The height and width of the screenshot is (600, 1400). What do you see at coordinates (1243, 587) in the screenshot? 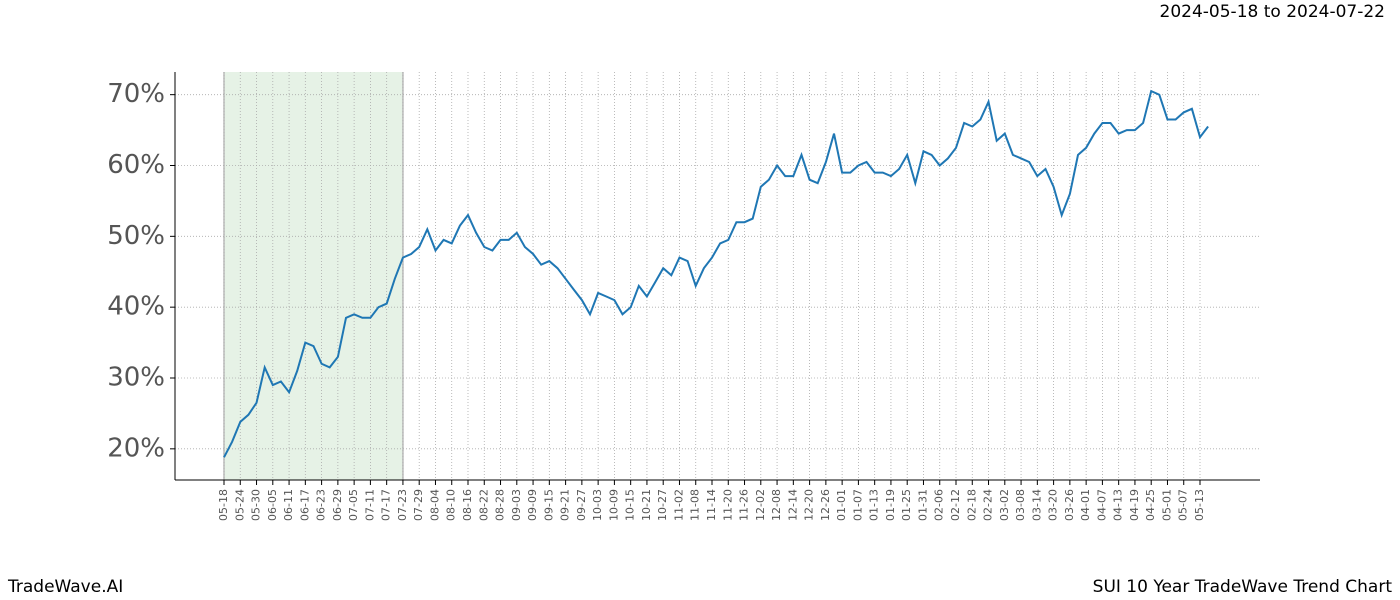
I see `chart-name: SUI 10 Year TradeWave Trend Chart` at bounding box center [1243, 587].